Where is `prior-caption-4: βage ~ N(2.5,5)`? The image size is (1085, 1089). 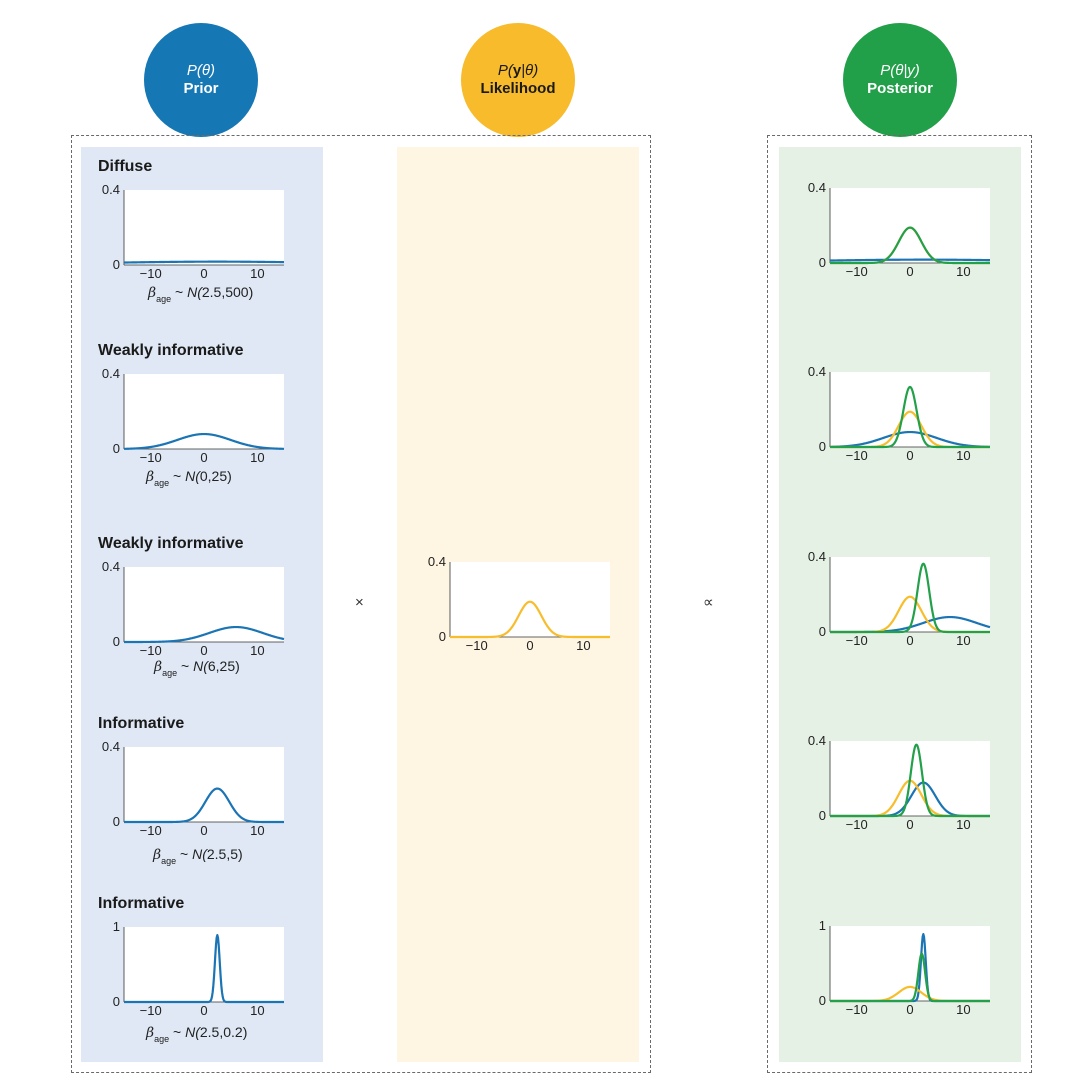 prior-caption-4: βage ~ N(2.5,5) is located at coordinates (198, 856).